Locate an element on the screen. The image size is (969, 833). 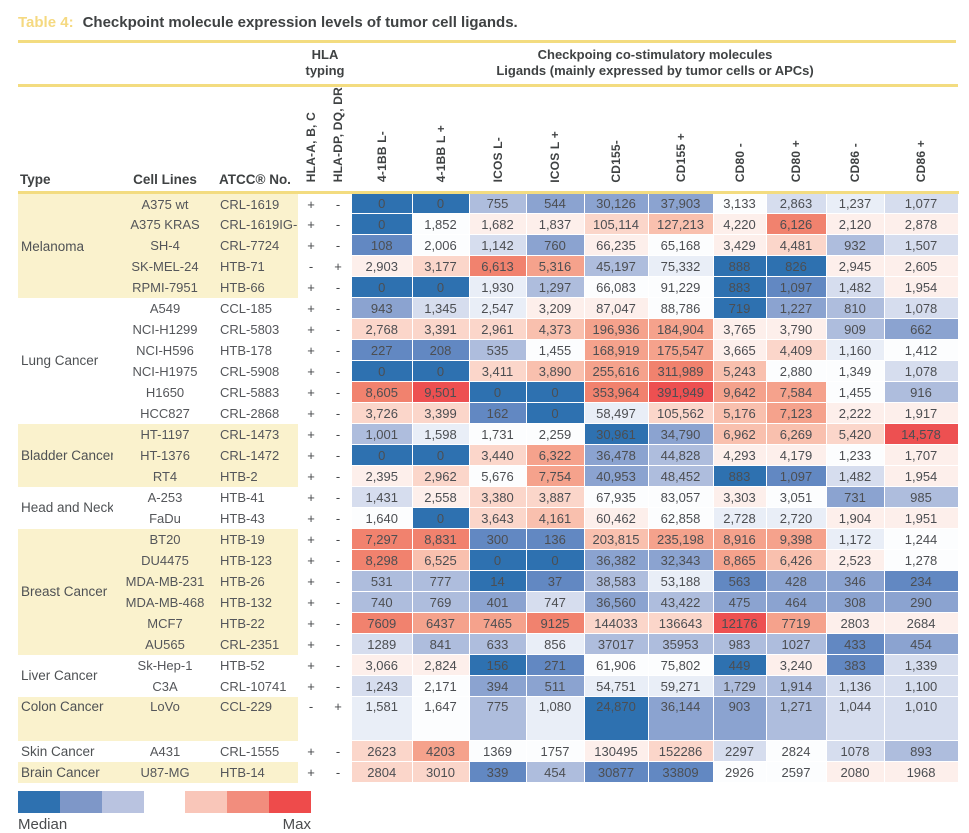
expression-value: 66,083 is located at coordinates (616, 287).